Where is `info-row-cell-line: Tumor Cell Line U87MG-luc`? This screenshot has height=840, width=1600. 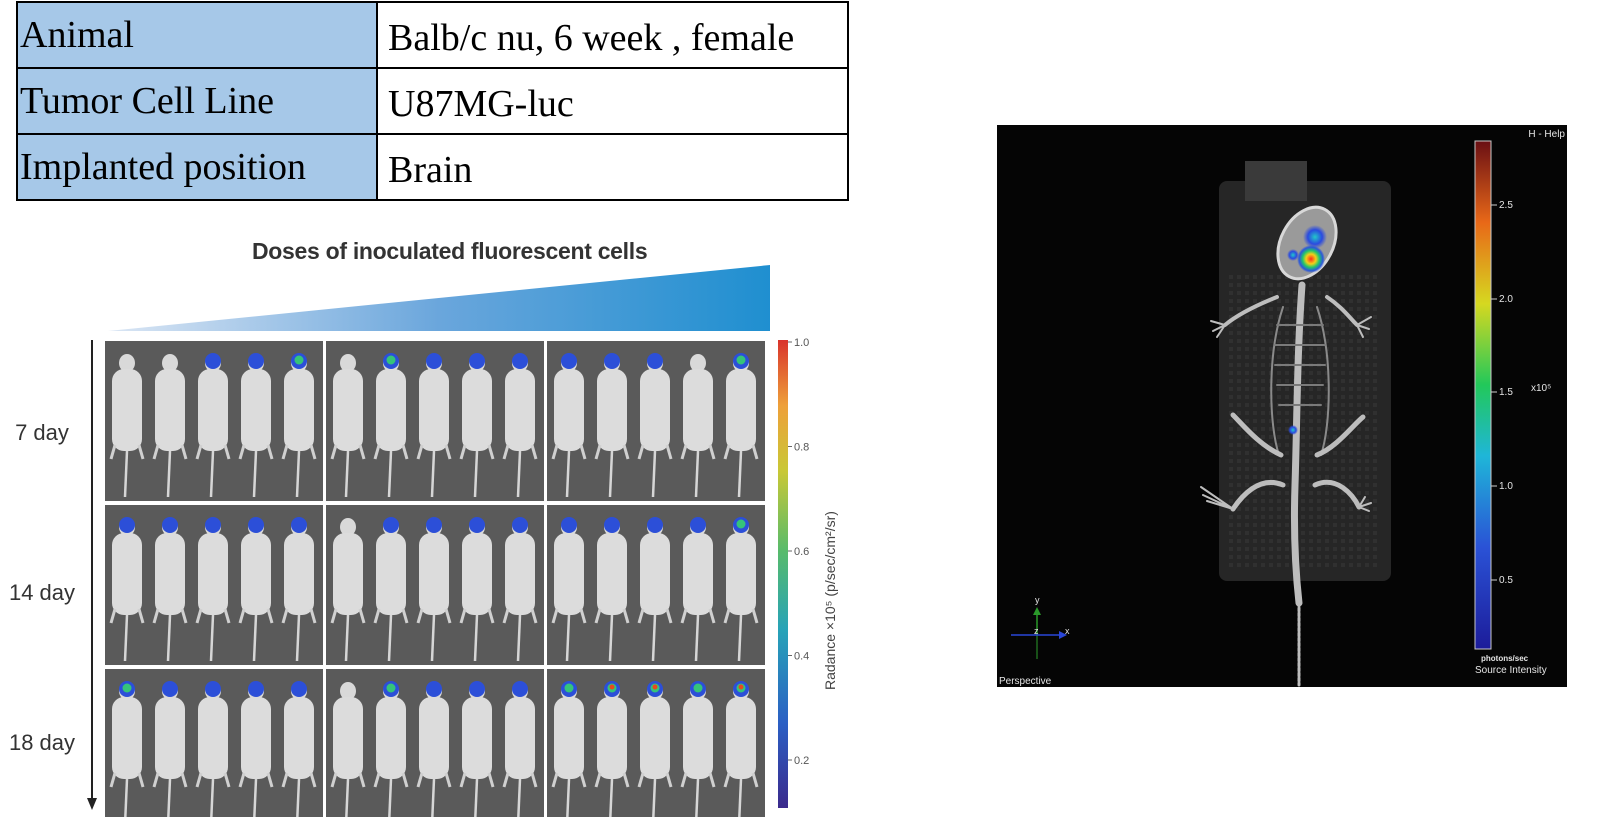
info-row-cell-line: Tumor Cell Line U87MG-luc is located at coordinates (432, 101).